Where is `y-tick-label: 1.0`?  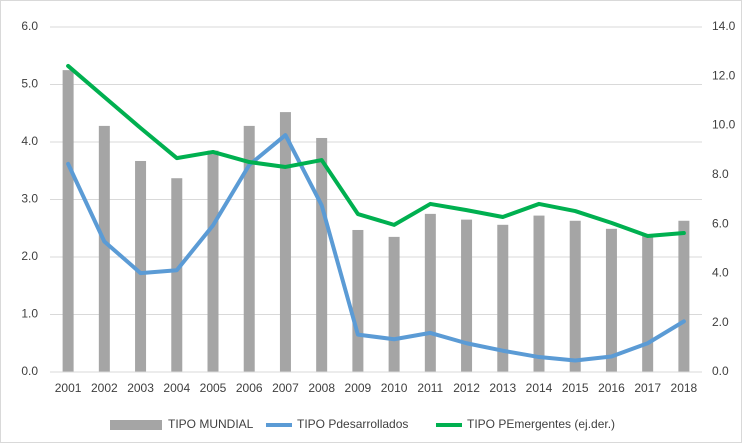 y-tick-label: 1.0 is located at coordinates (29, 314).